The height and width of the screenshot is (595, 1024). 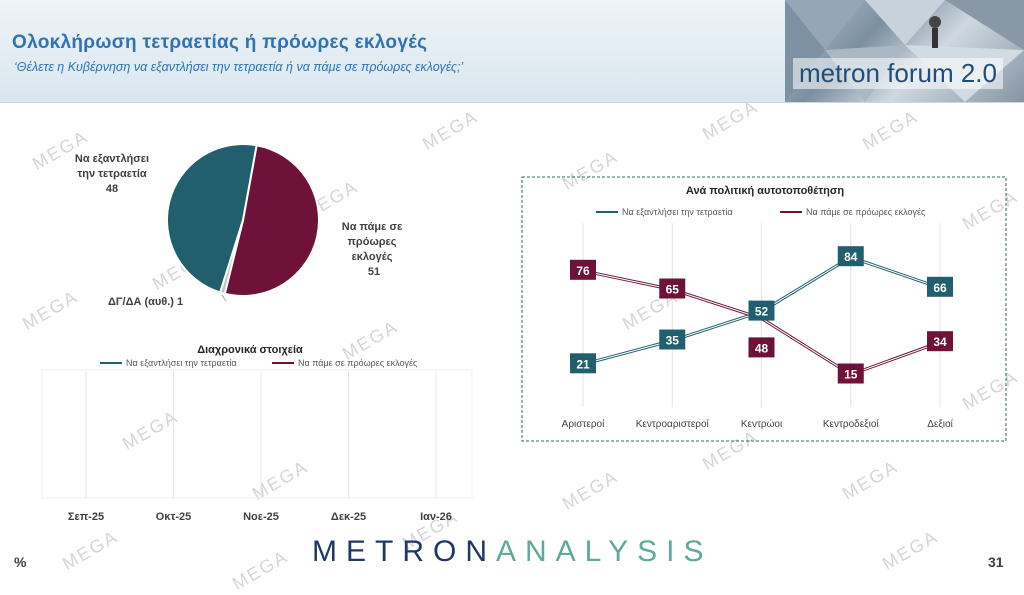 I want to click on pie-leader-line, so click(x=224, y=298).